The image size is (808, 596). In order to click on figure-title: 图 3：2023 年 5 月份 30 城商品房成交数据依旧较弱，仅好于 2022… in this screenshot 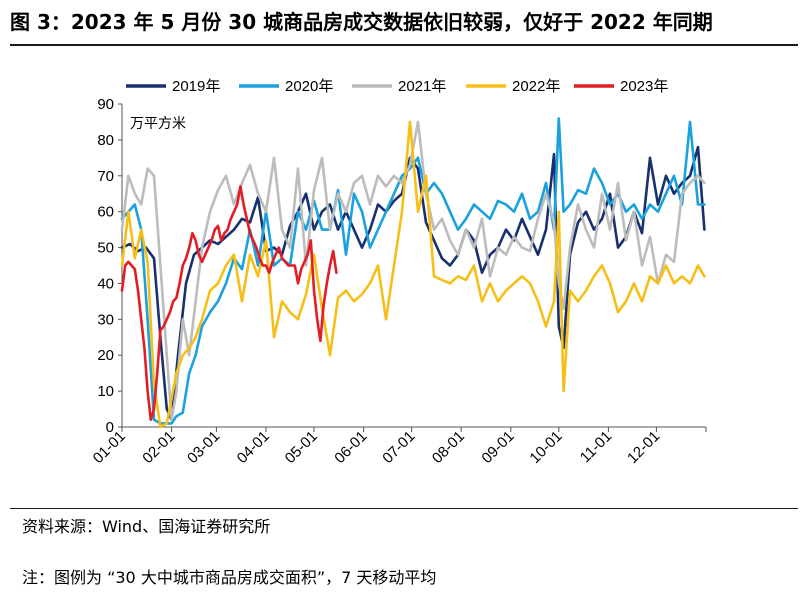, I will do `click(361, 22)`.